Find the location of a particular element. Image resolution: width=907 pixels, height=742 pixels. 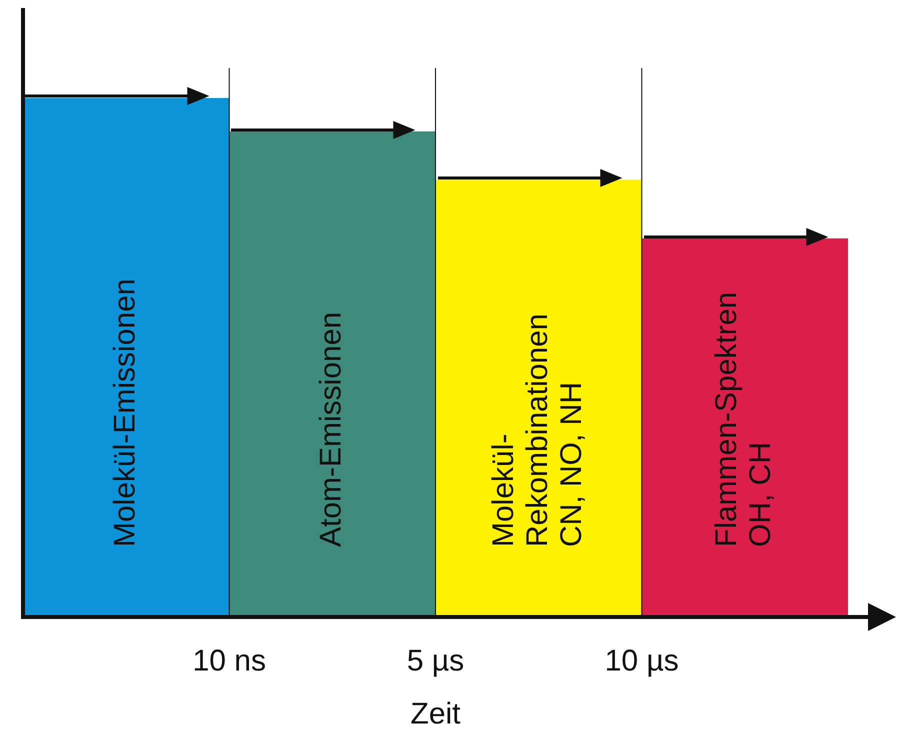

x-tick-label: Atom-Emissionen is located at coordinates (331, 429).